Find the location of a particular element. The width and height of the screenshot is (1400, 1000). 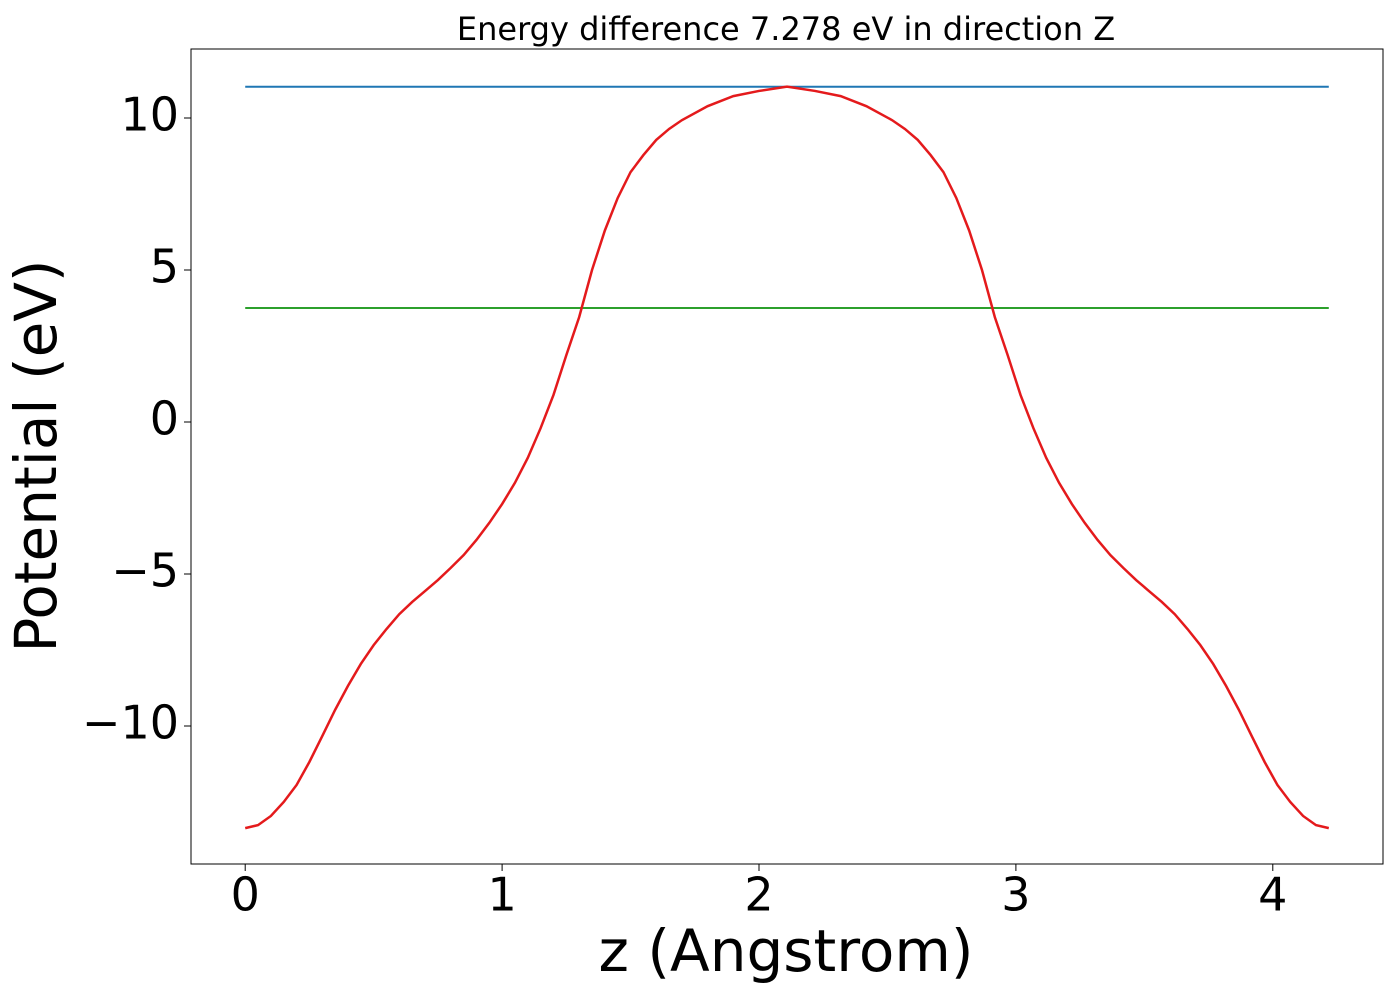

y-tick-label: 5 is located at coordinates (164, 267).